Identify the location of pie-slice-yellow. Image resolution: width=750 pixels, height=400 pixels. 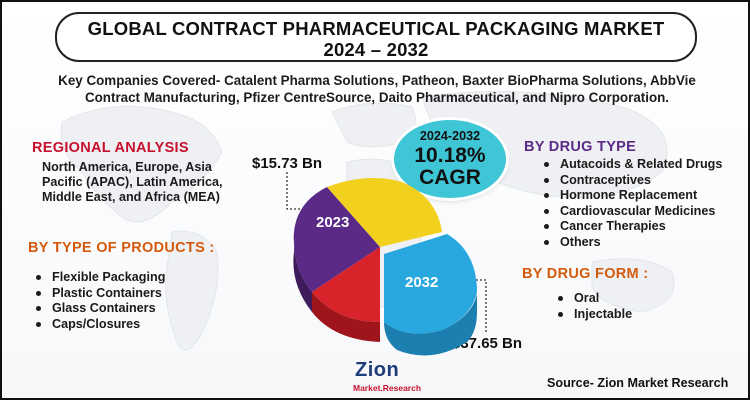
(384, 212).